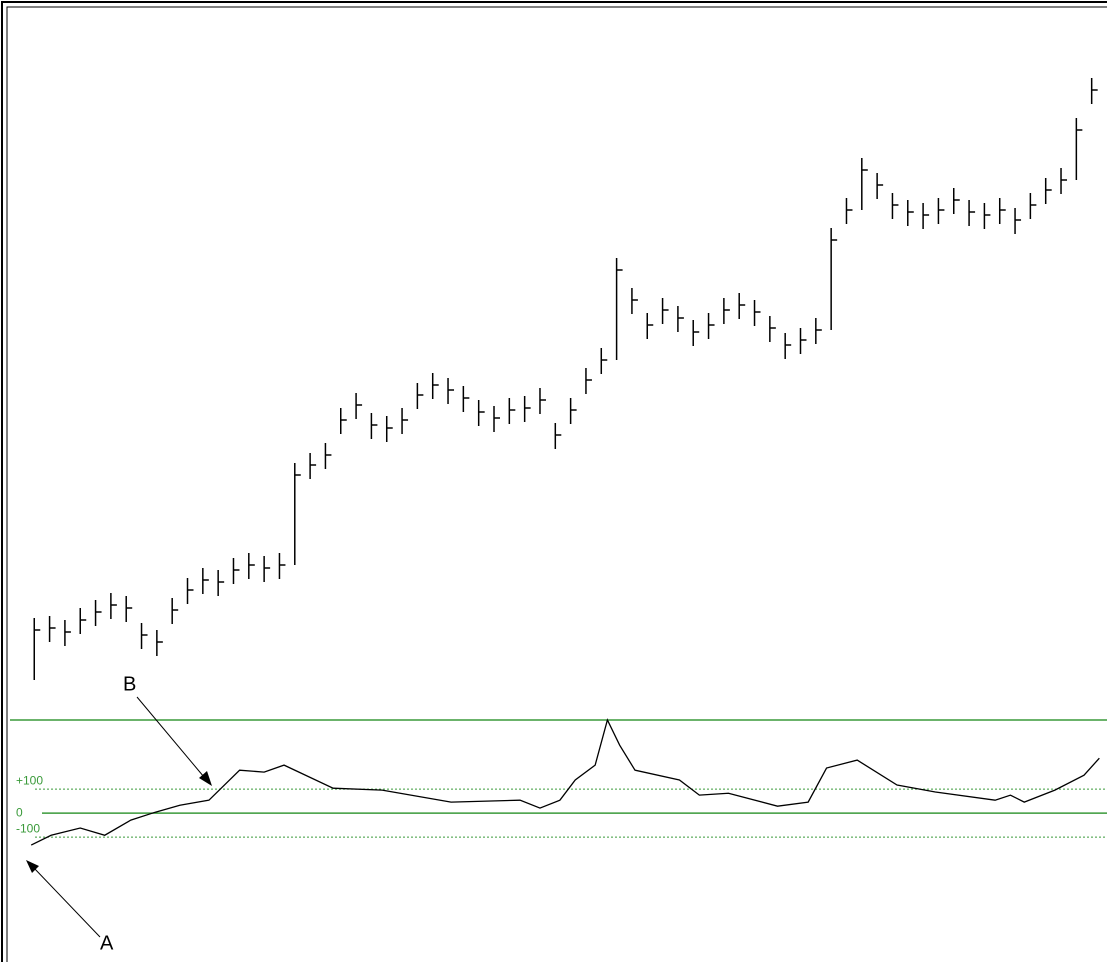 This screenshot has width=1107, height=962. I want to click on y-tick-label: -100, so click(28, 828).